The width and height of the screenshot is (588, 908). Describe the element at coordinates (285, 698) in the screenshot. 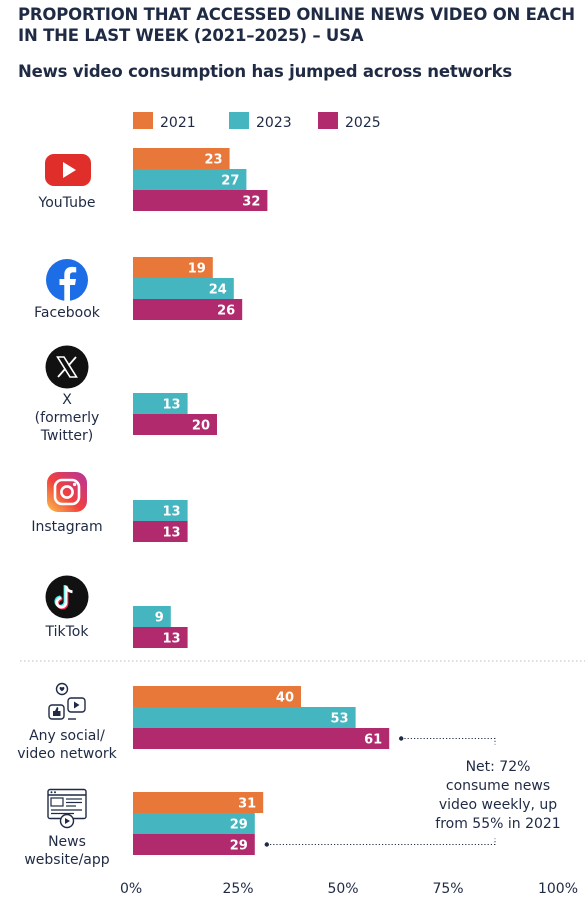

I see `data-label-social-2021: 40` at that location.